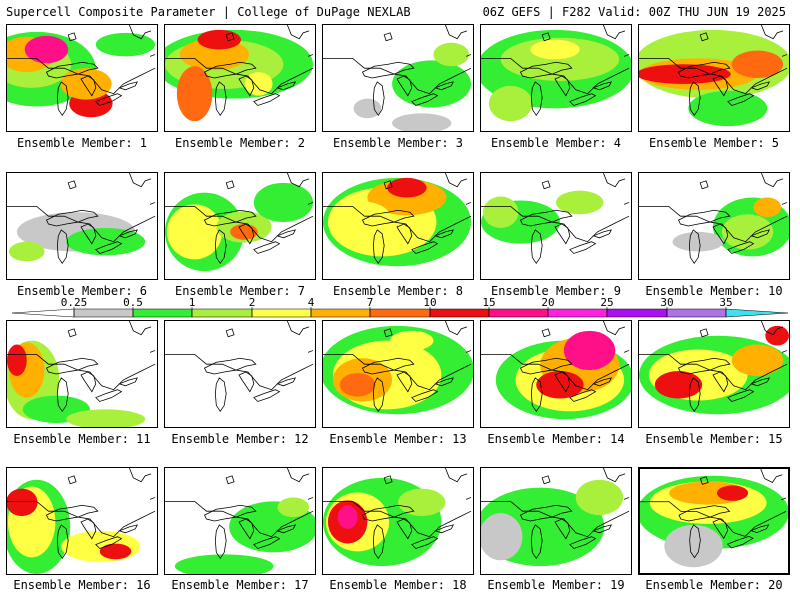 This screenshot has width=800, height=600. Describe the element at coordinates (714, 143) in the screenshot. I see `member-label: Ensemble Member: 5` at that location.